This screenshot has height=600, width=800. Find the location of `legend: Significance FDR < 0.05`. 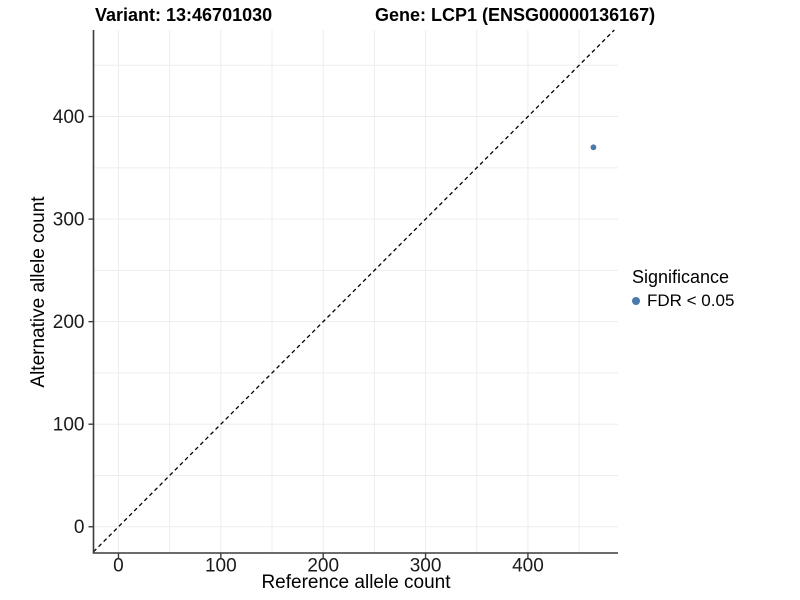

legend: Significance FDR < 0.05 is located at coordinates (683, 288).